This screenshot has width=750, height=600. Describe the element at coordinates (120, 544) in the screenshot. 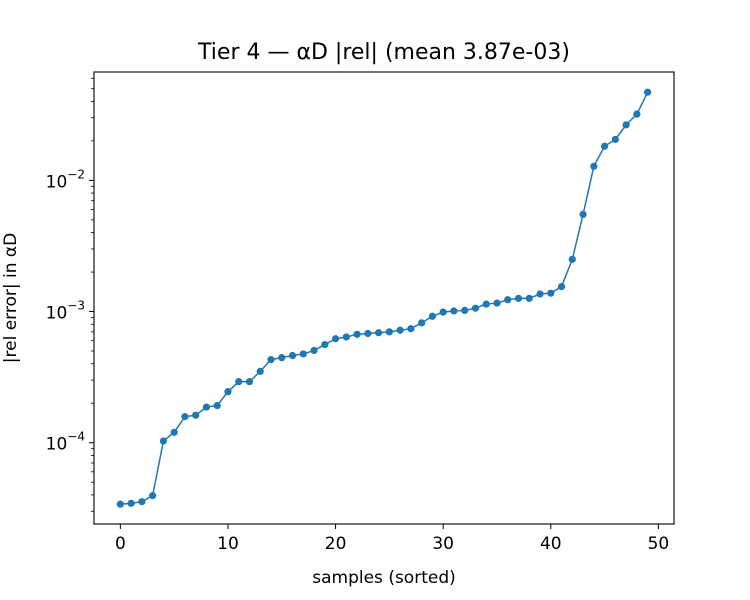

I see `x-tick-label: 0` at that location.